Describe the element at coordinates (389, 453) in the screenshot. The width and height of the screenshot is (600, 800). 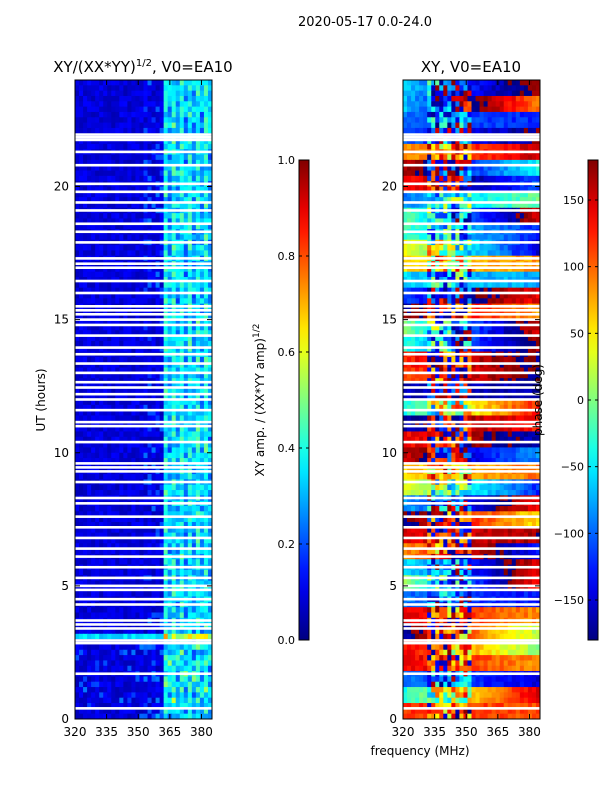
I see `y-tick-label: 10` at that location.